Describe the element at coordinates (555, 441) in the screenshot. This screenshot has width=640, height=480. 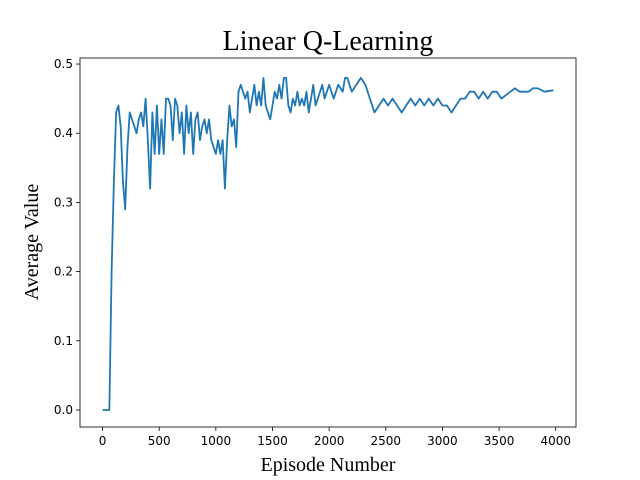
I see `x-tick-label: 4000` at that location.